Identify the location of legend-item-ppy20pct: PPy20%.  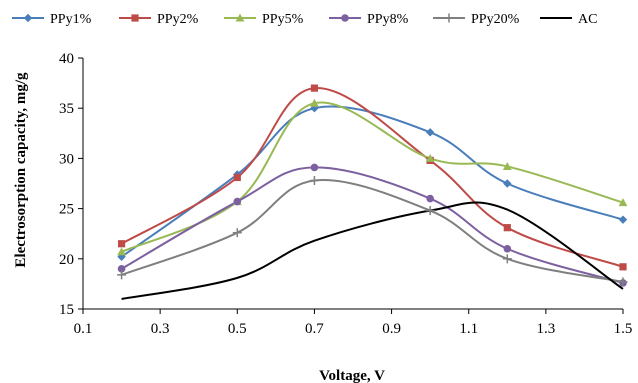
(476, 19).